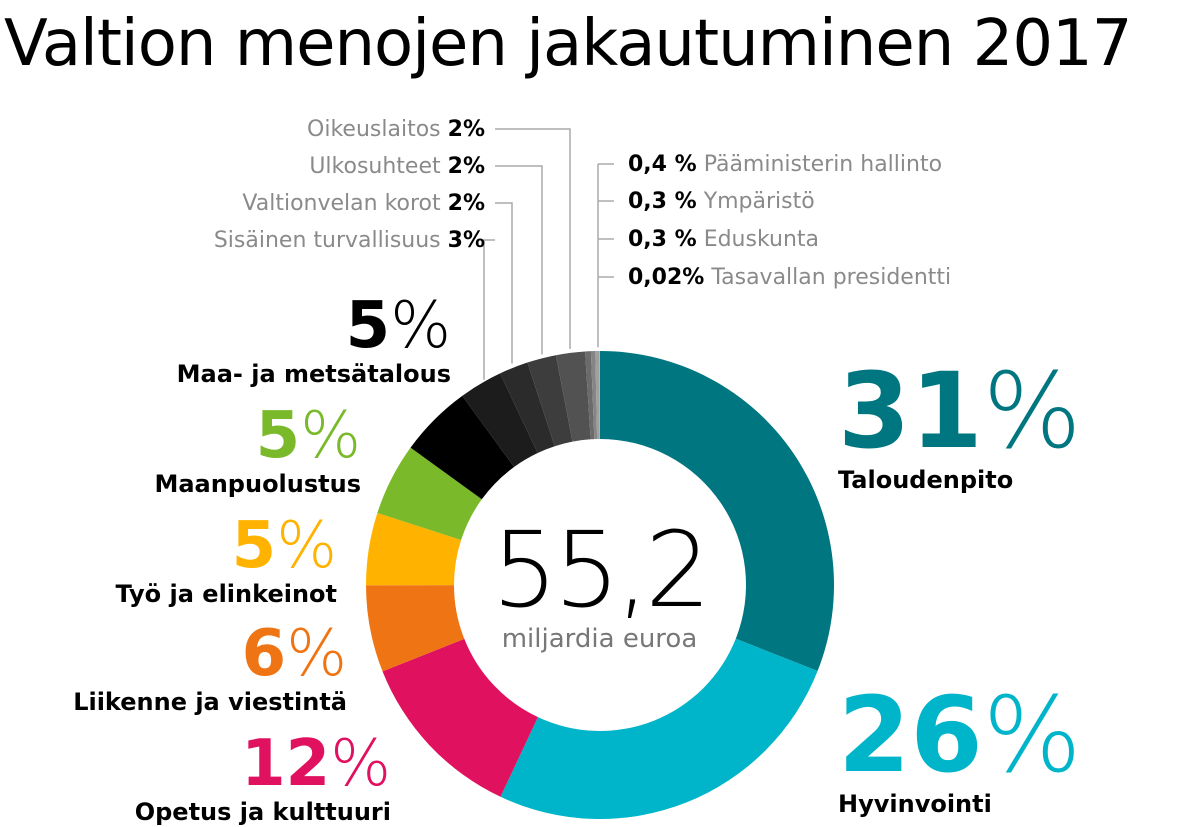  What do you see at coordinates (466, 240) in the screenshot?
I see `slice-value: 3%` at bounding box center [466, 240].